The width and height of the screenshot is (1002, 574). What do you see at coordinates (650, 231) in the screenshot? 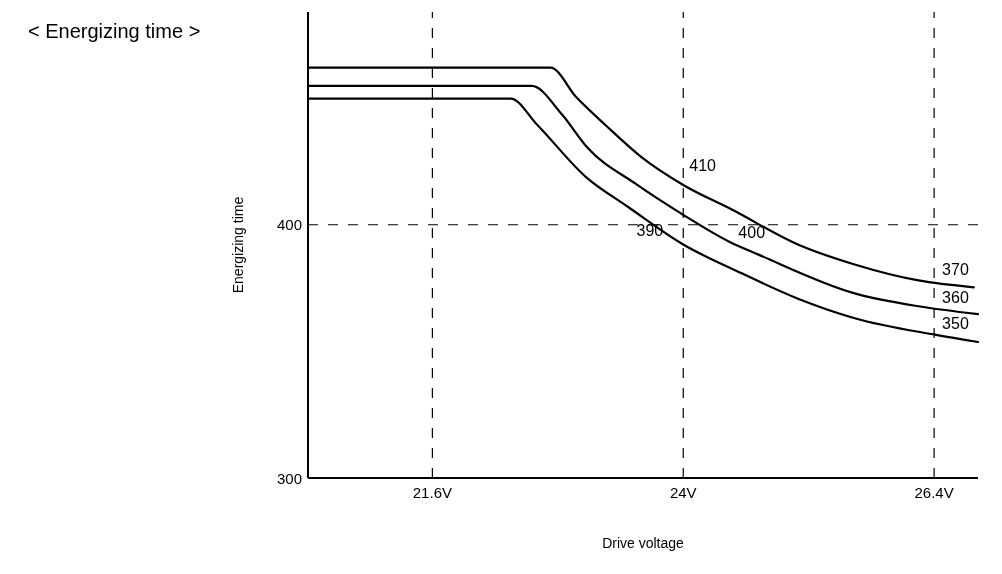
I see `annotation: 390` at bounding box center [650, 231].